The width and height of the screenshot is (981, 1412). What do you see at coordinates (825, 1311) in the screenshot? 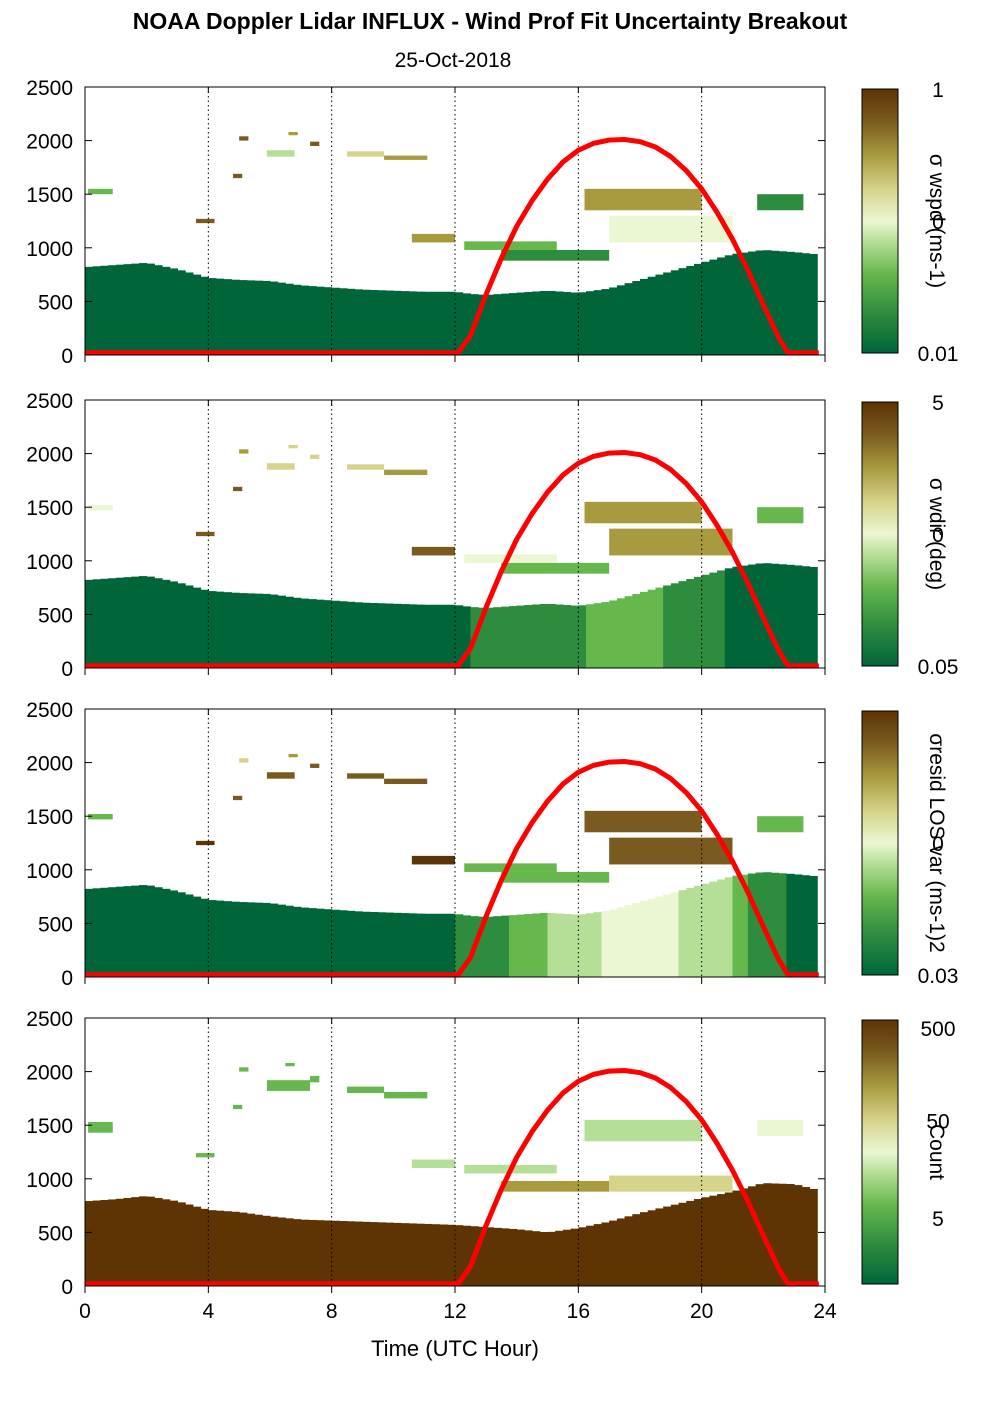
I see `x-tick-label: 24` at bounding box center [825, 1311].